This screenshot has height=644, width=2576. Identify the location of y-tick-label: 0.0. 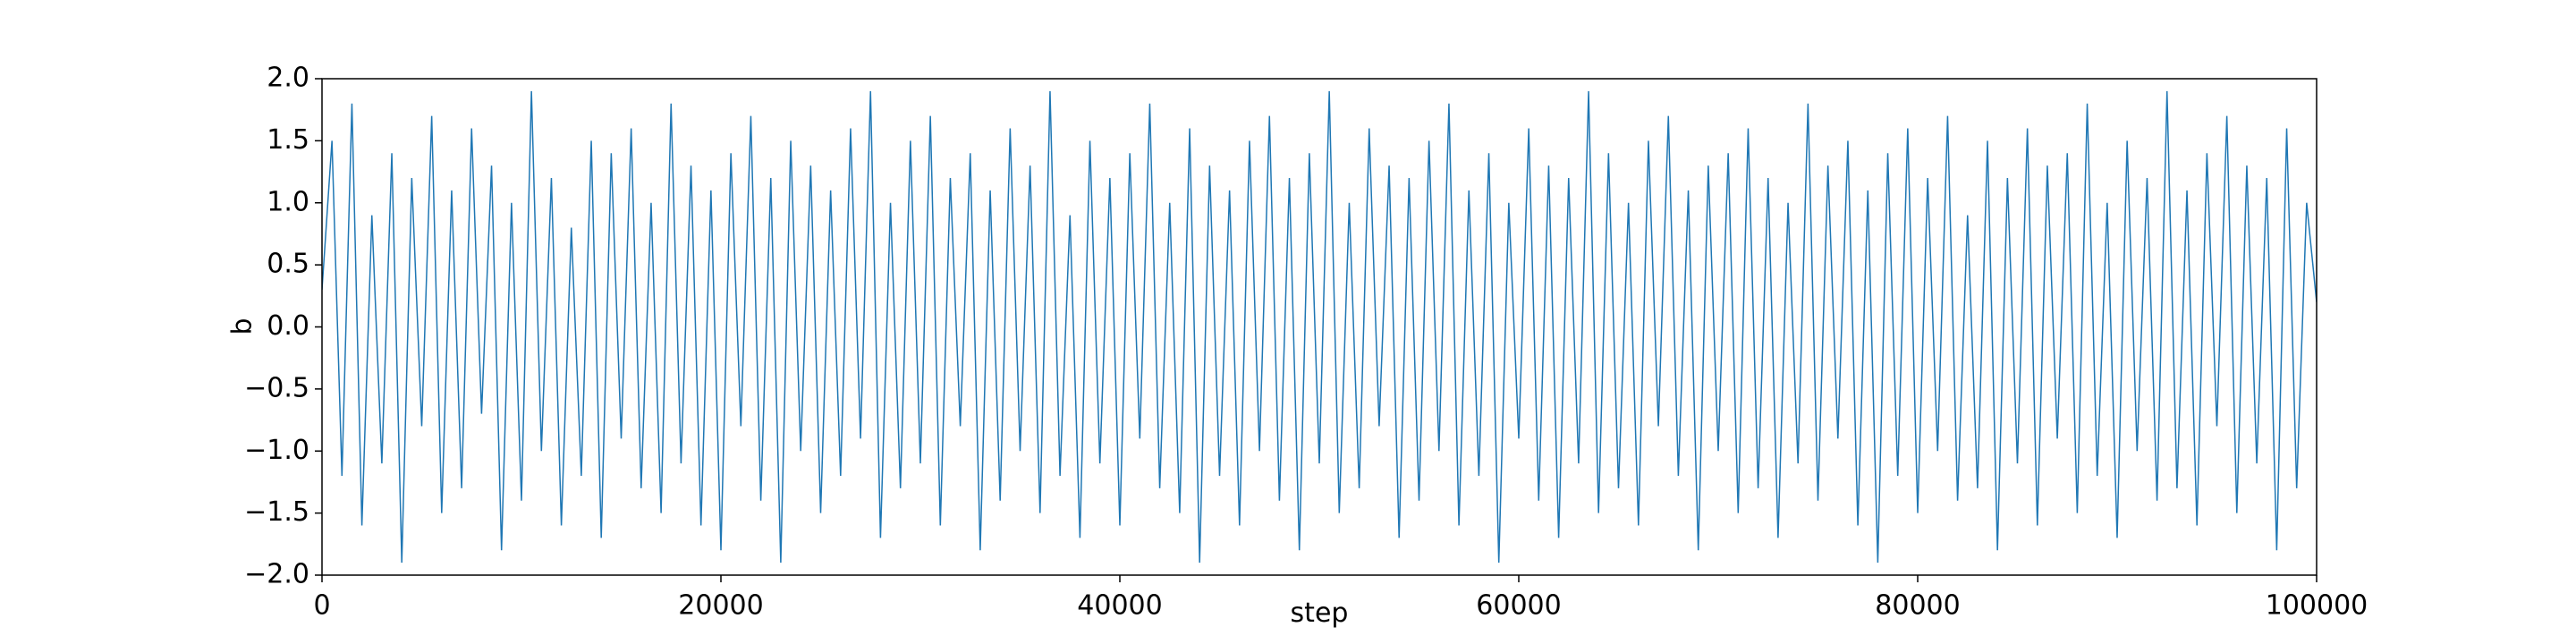
(288, 326).